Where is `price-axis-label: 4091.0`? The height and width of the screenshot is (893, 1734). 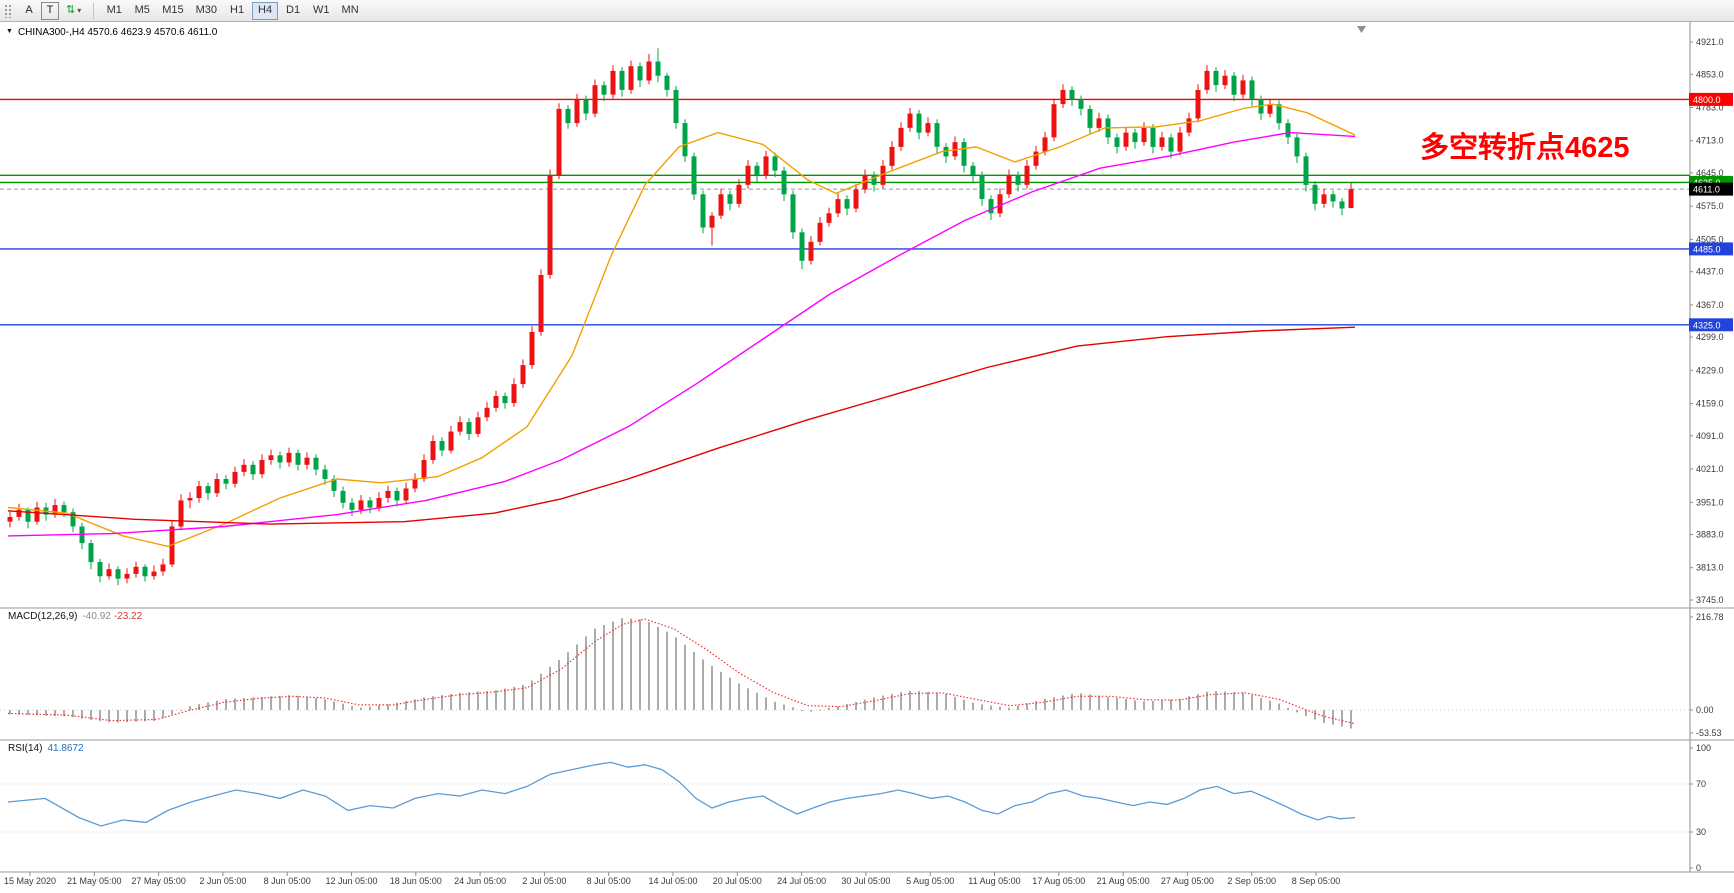 price-axis-label: 4091.0 is located at coordinates (1710, 436).